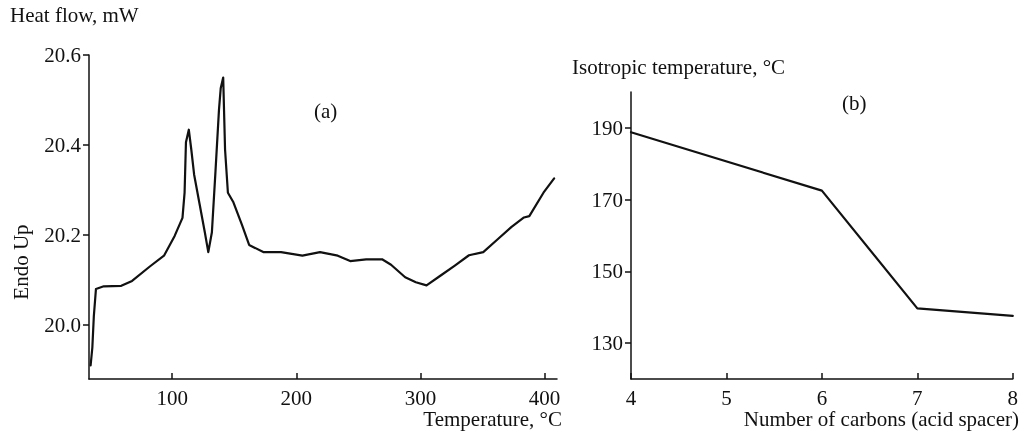 This screenshot has width=1021, height=435. I want to click on y-tick-label: 190, so click(607, 127).